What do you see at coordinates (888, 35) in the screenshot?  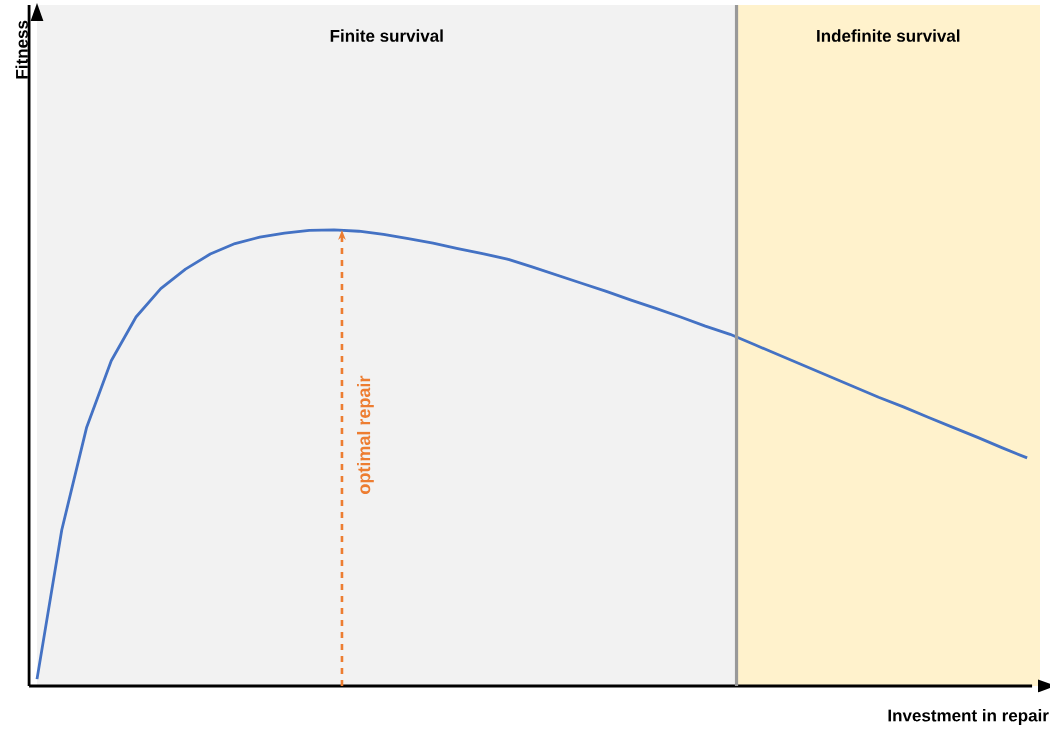 I see `text: Indefinite survival` at bounding box center [888, 35].